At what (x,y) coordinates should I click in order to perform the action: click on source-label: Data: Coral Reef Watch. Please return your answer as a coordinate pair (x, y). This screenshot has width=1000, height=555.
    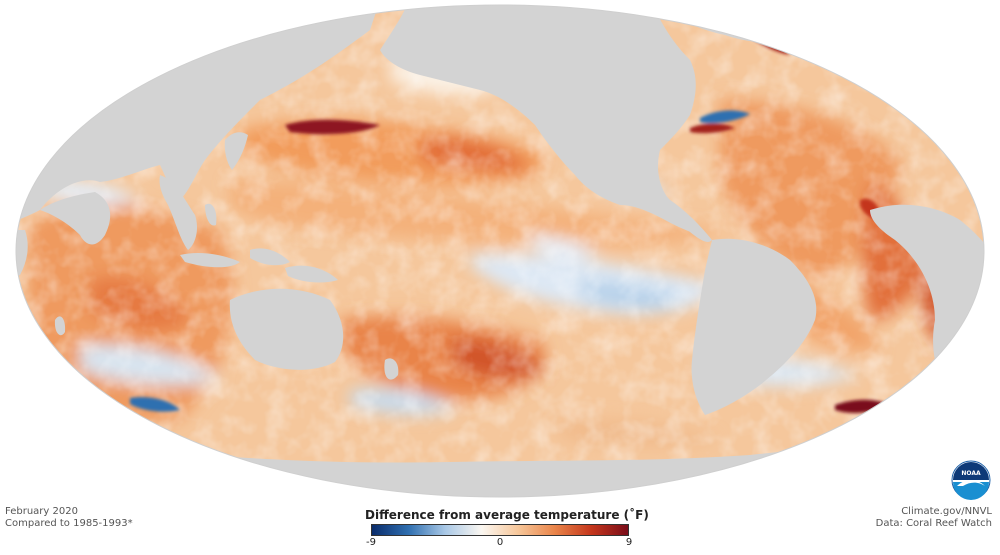
    Looking at the image, I should click on (933, 523).